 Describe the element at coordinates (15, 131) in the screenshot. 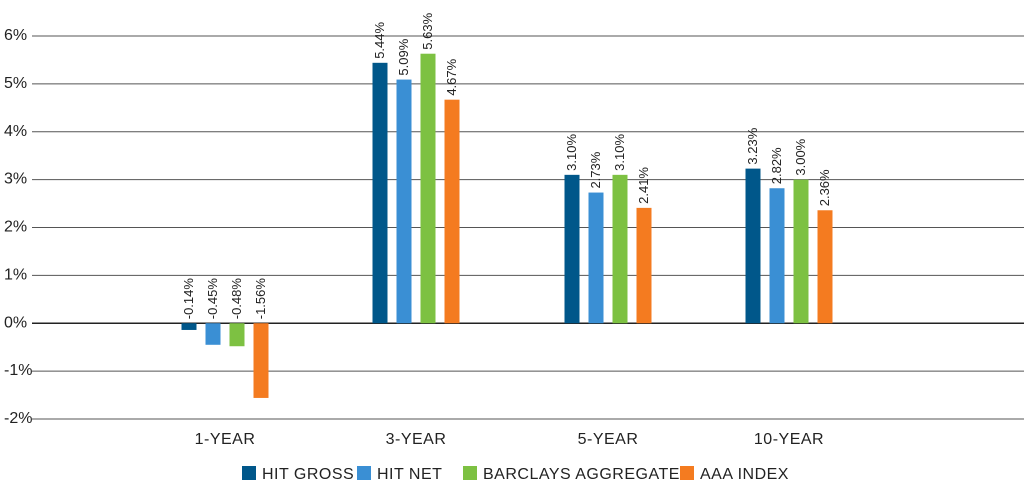

I see `y-tick-label: 4%` at that location.